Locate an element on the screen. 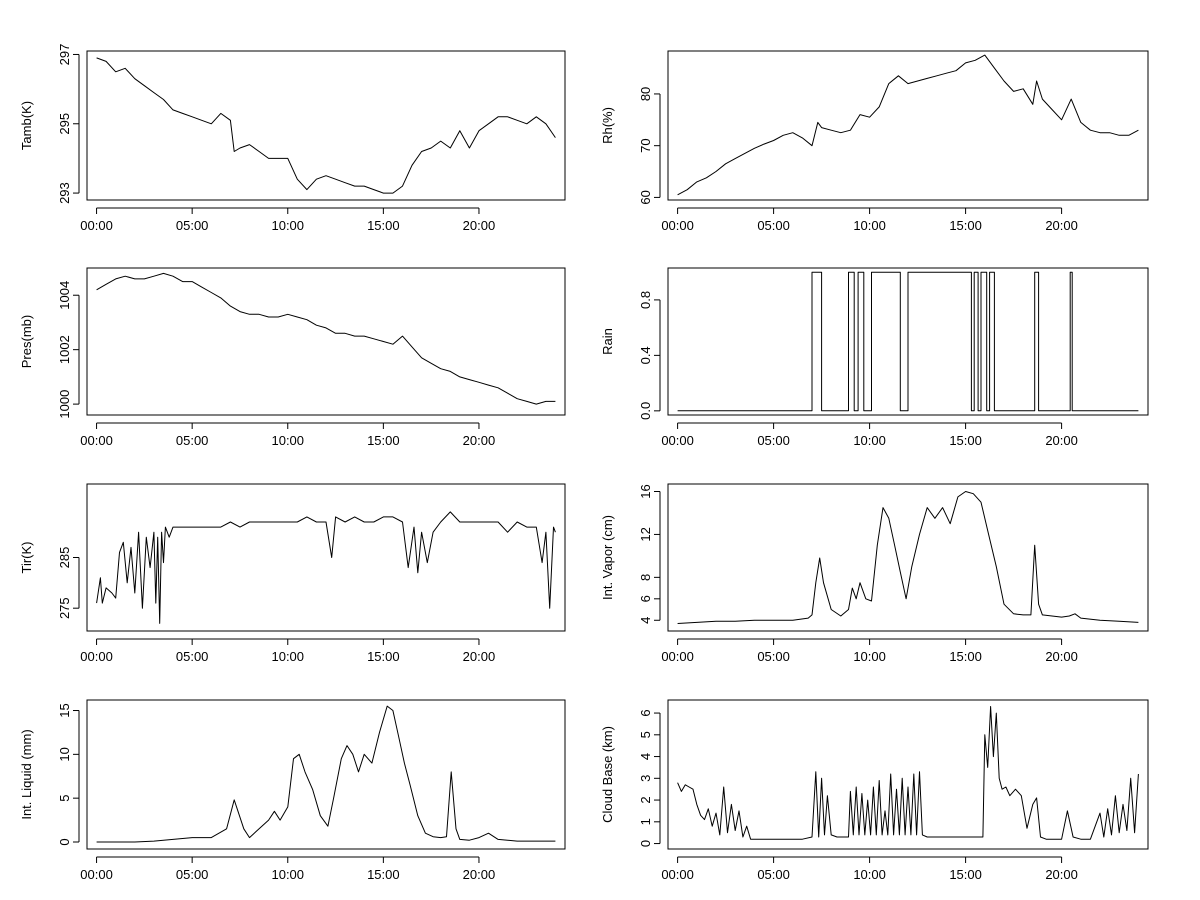 This screenshot has width=1200, height=900. y-tick-label: 293 is located at coordinates (64, 193).